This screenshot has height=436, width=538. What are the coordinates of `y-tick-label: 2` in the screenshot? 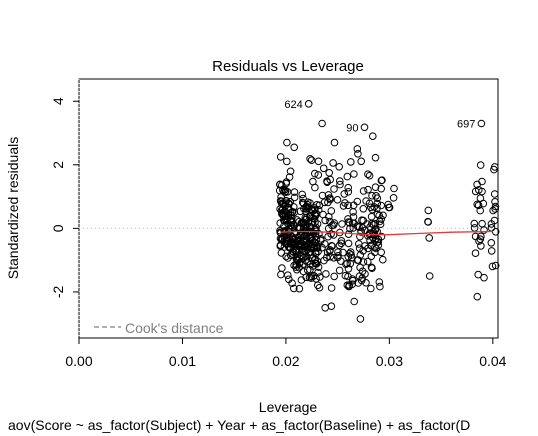 It's located at (58, 165).